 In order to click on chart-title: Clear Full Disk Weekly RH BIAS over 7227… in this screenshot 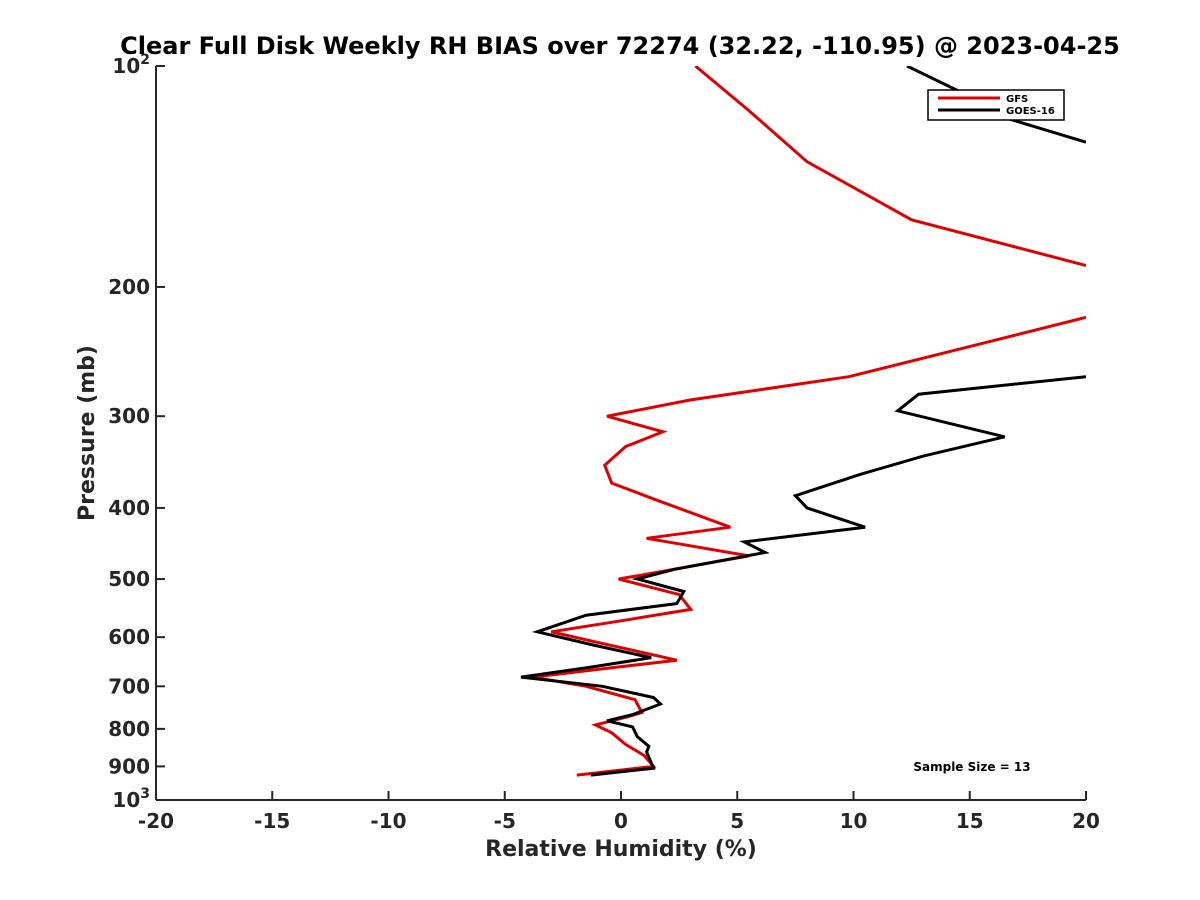, I will do `click(620, 46)`.